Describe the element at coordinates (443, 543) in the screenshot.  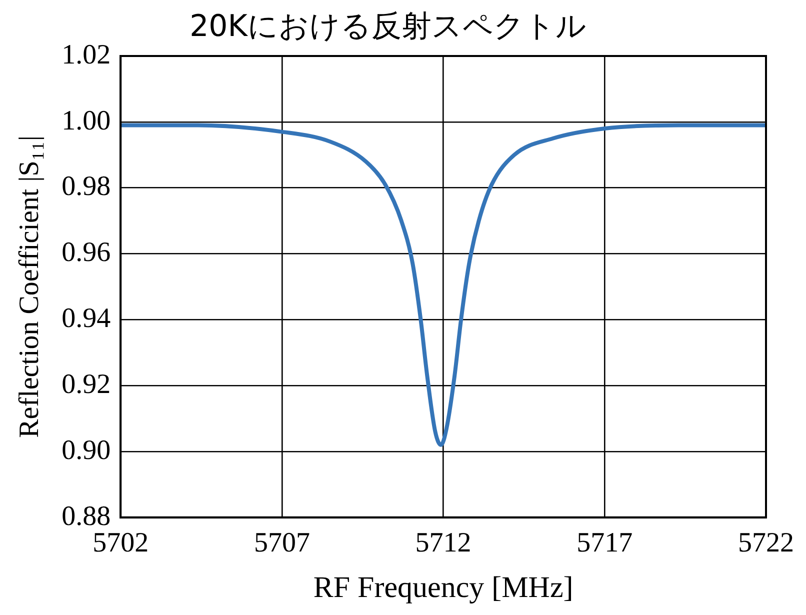
I see `x-tick-label: 5712` at that location.